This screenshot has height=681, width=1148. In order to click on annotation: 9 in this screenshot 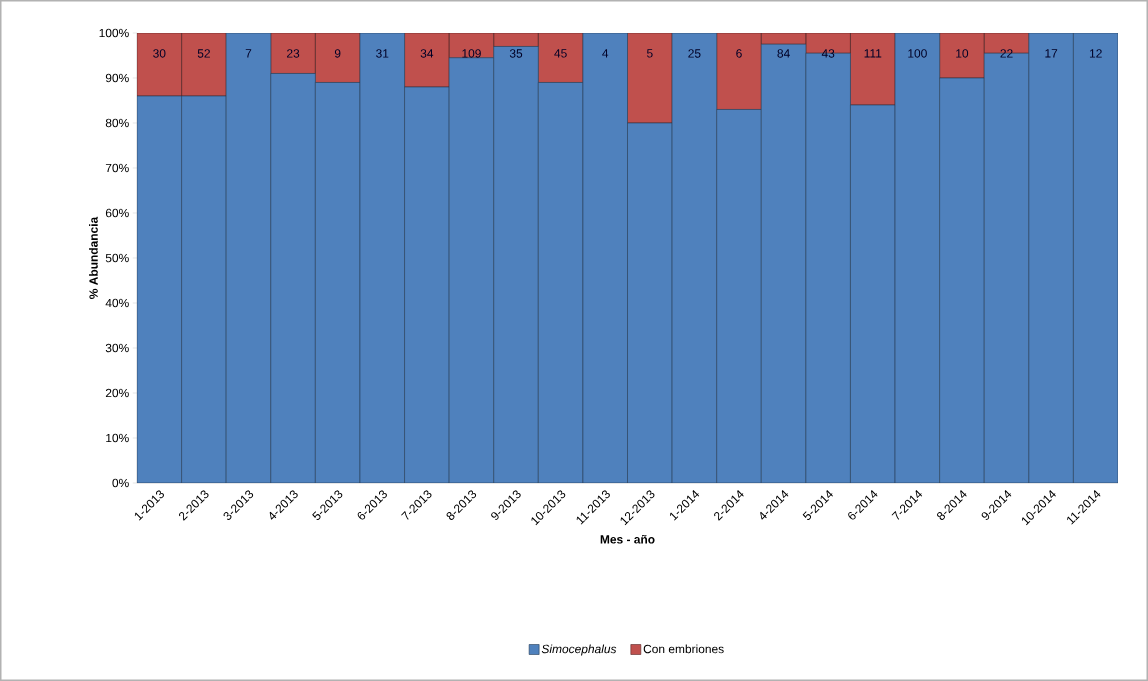, I will do `click(337, 53)`.